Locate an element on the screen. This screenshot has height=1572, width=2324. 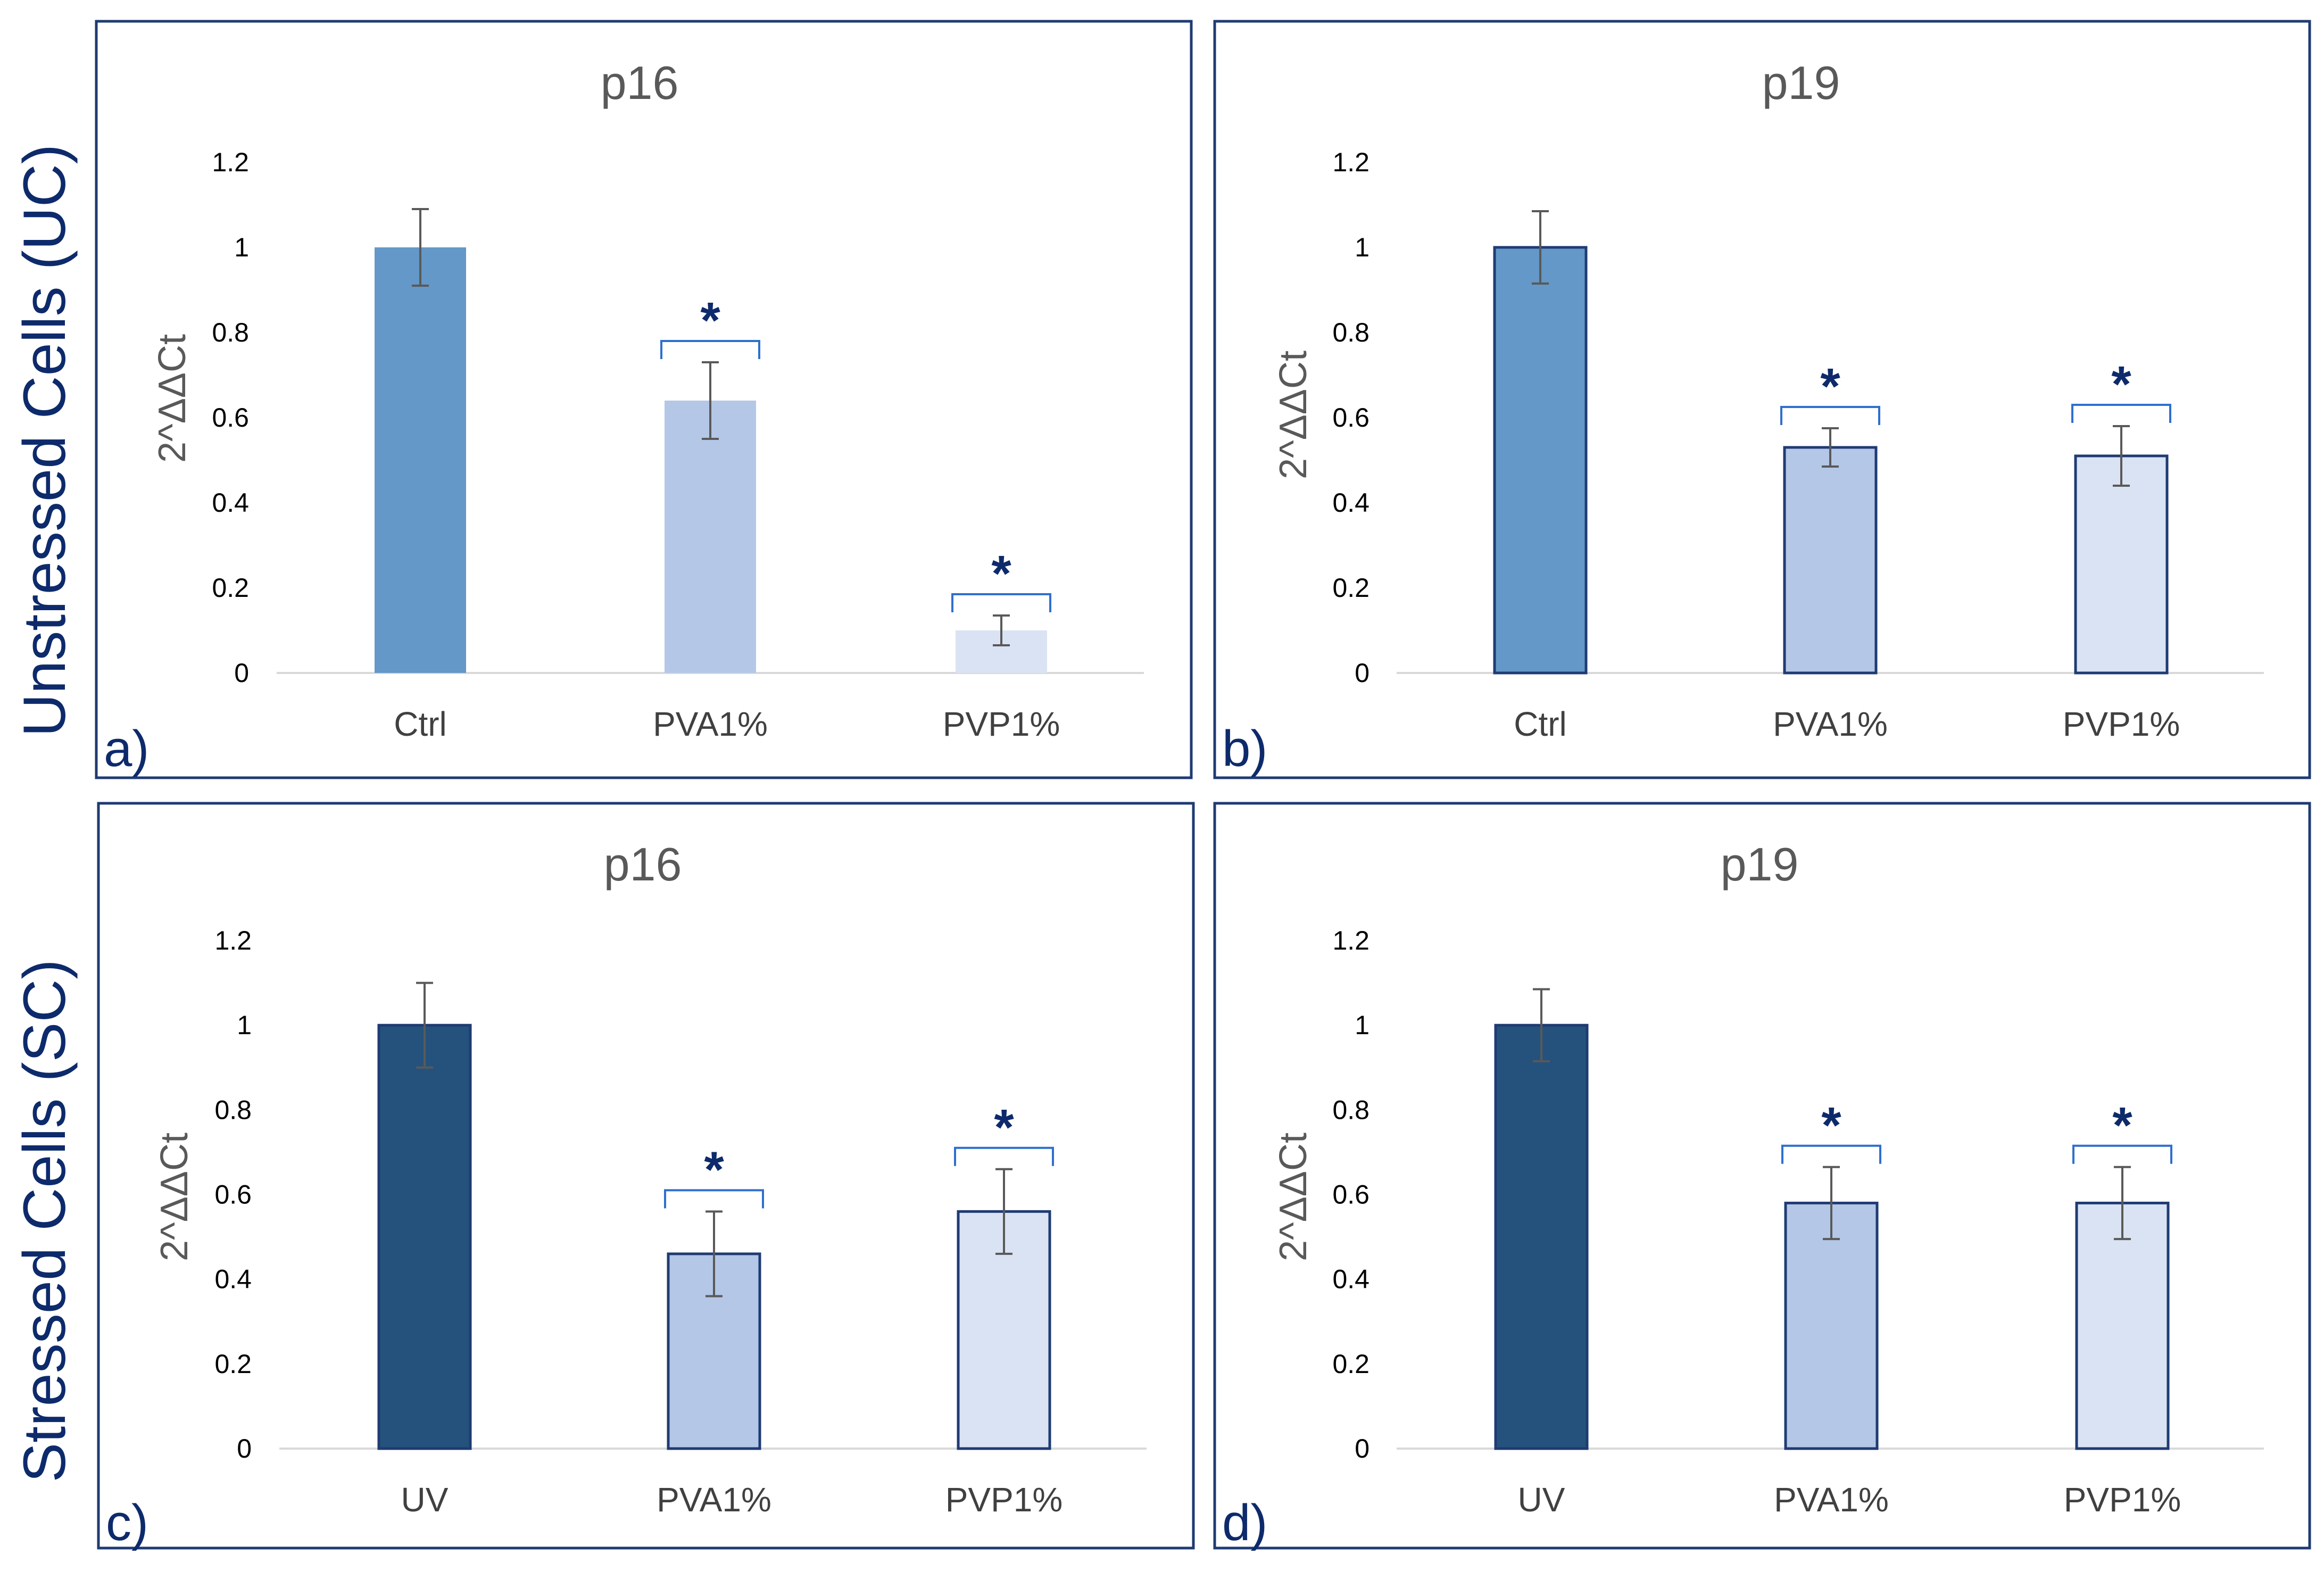
panel-label: b) is located at coordinates (1244, 748).